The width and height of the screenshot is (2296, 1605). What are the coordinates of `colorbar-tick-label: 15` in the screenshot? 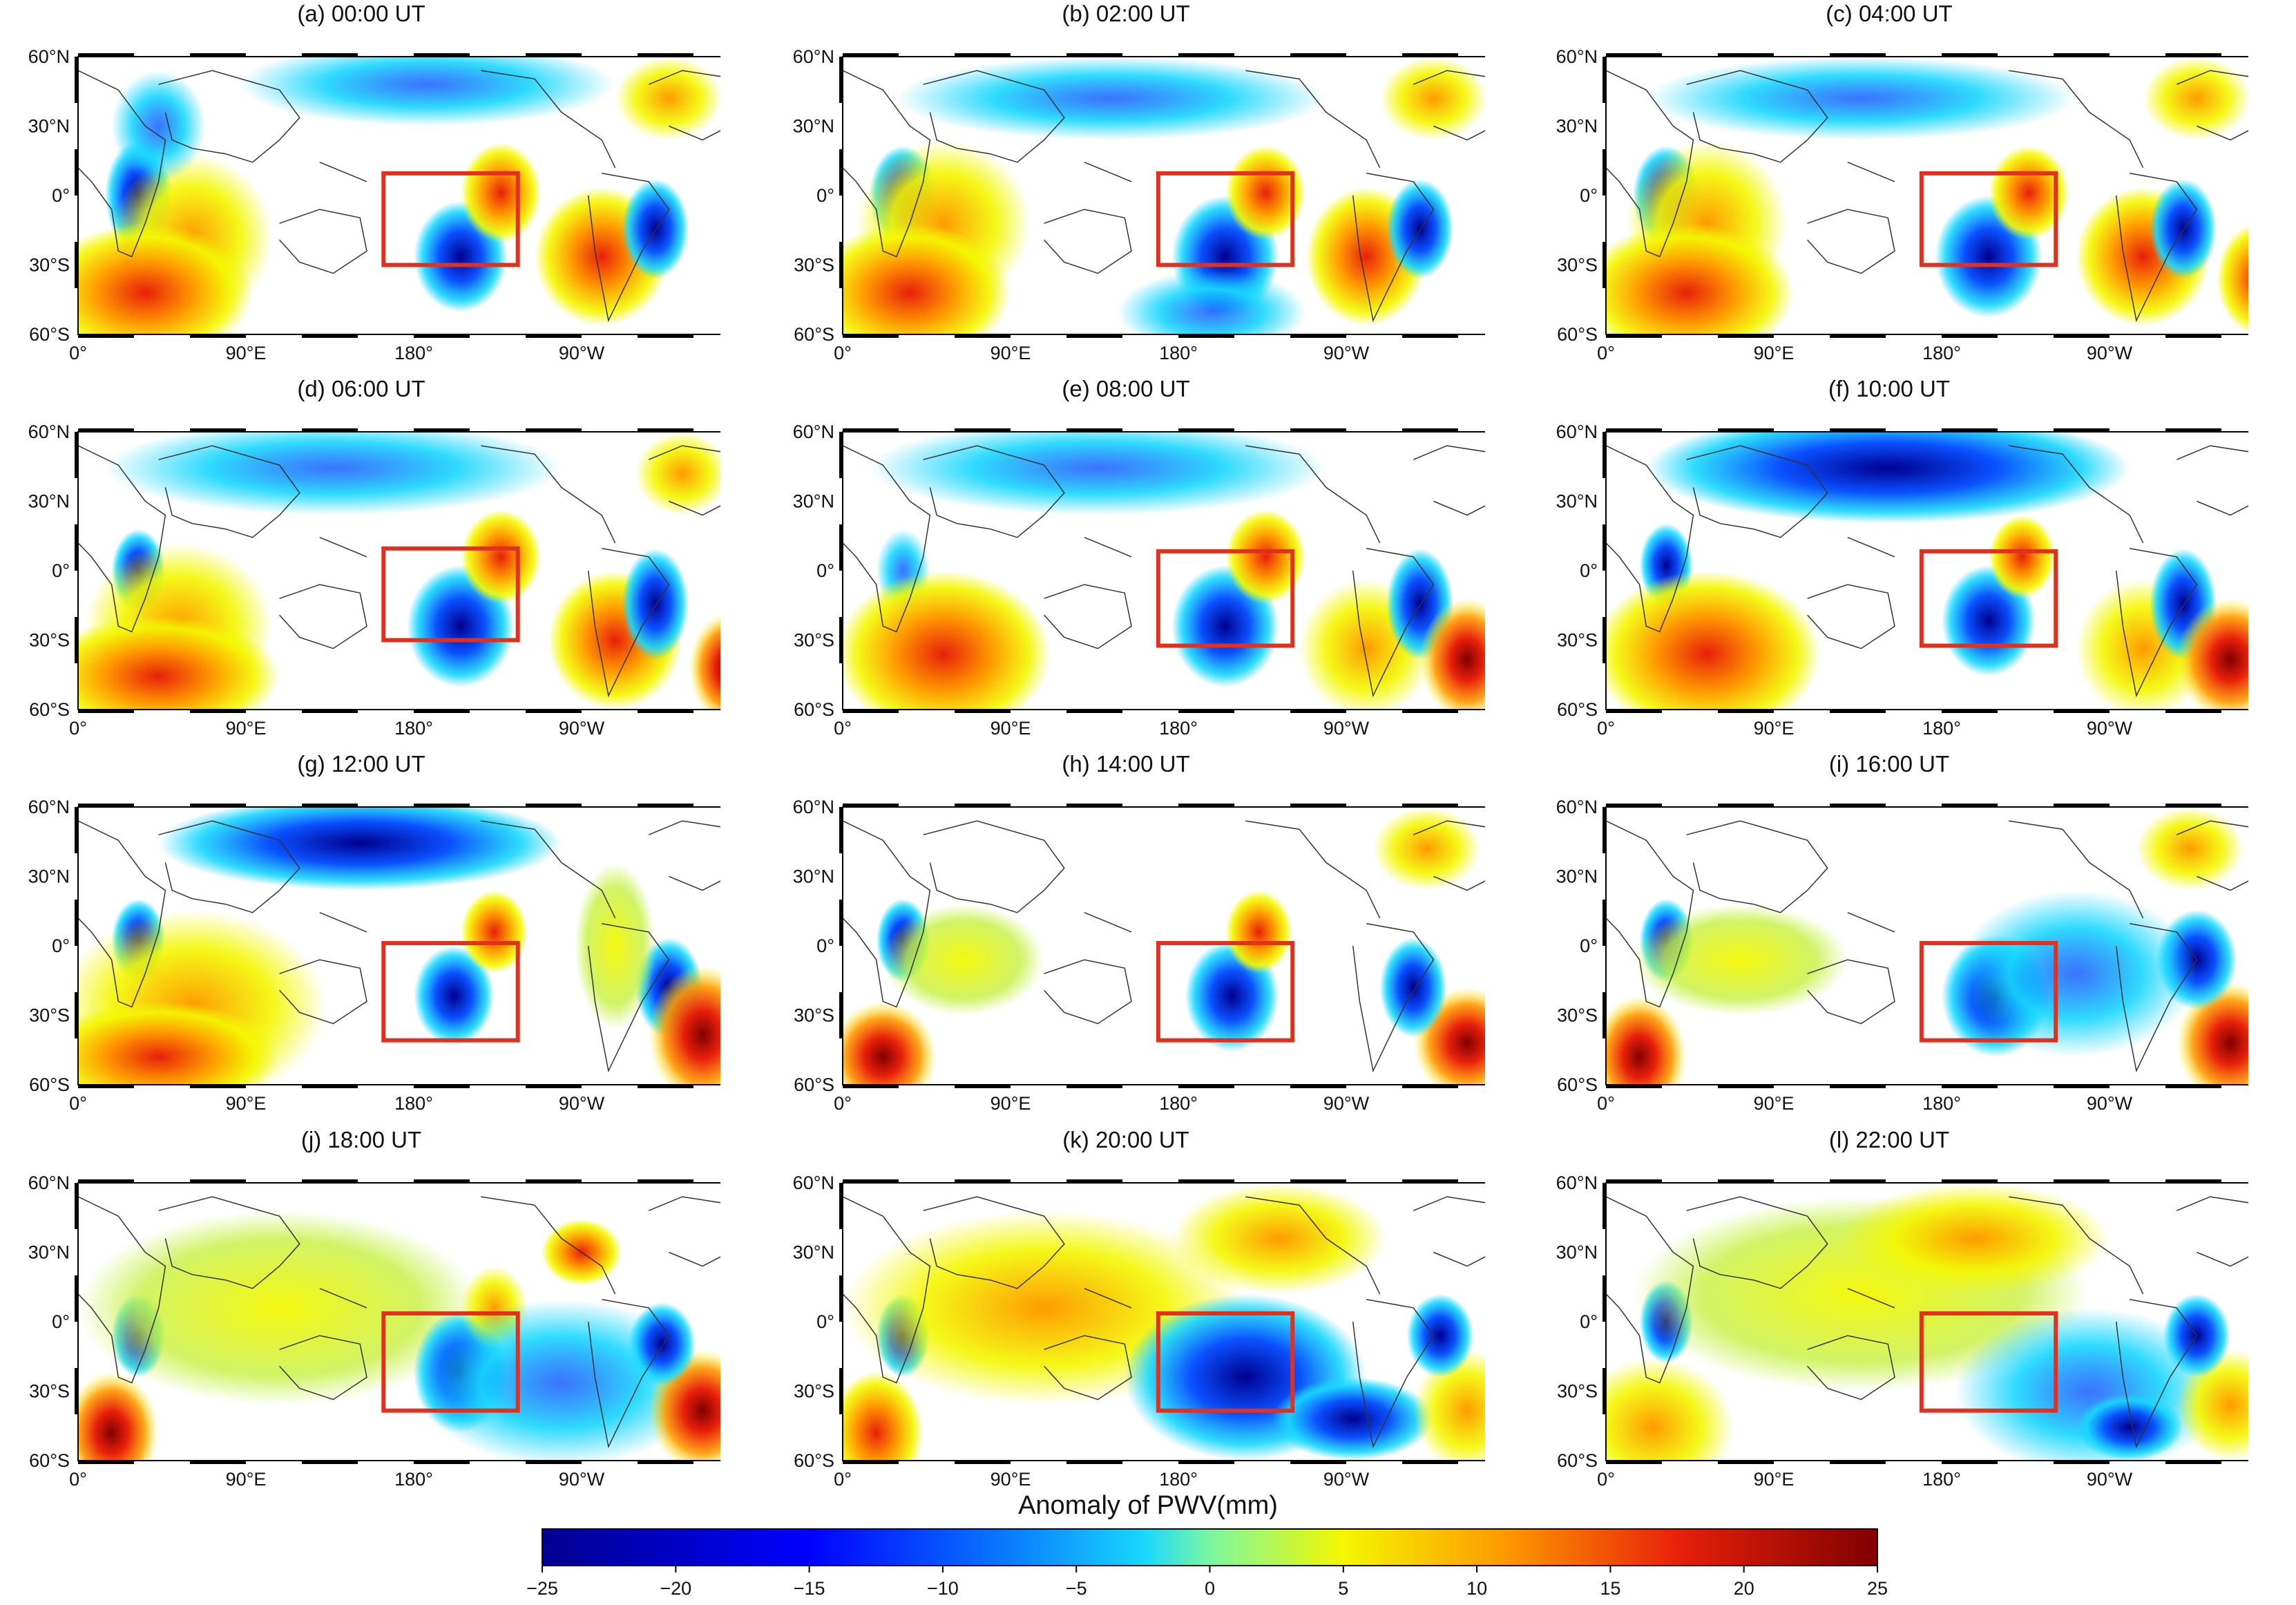 It's located at (1610, 1589).